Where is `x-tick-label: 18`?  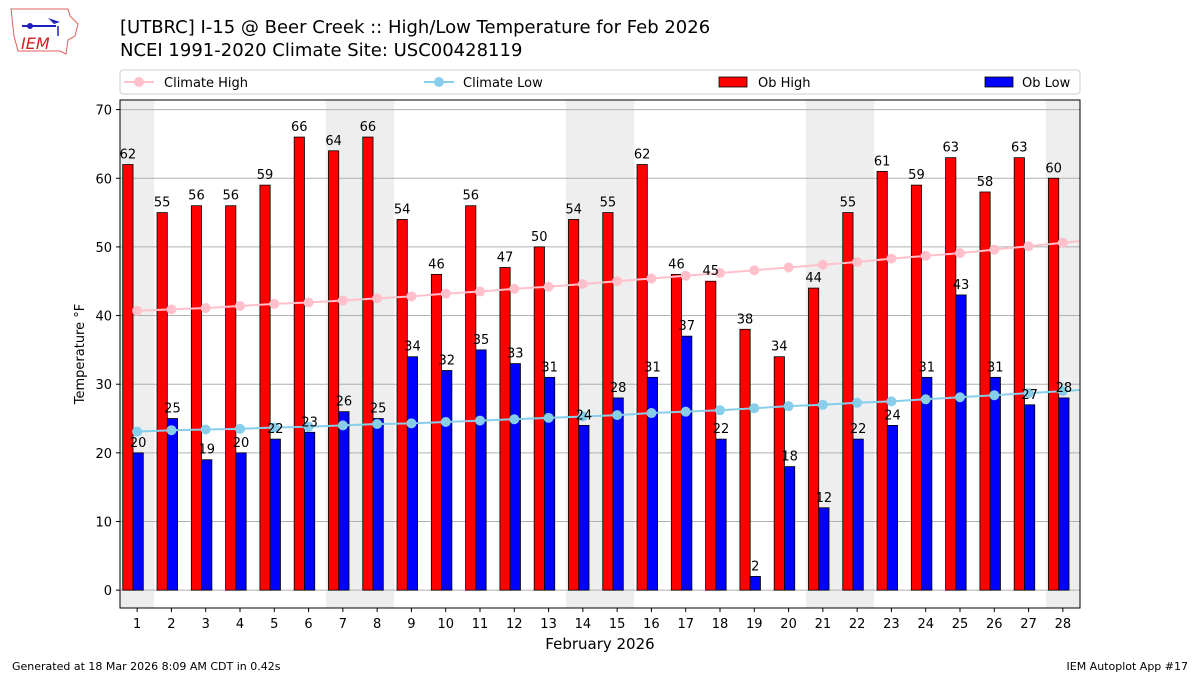 x-tick-label: 18 is located at coordinates (720, 624).